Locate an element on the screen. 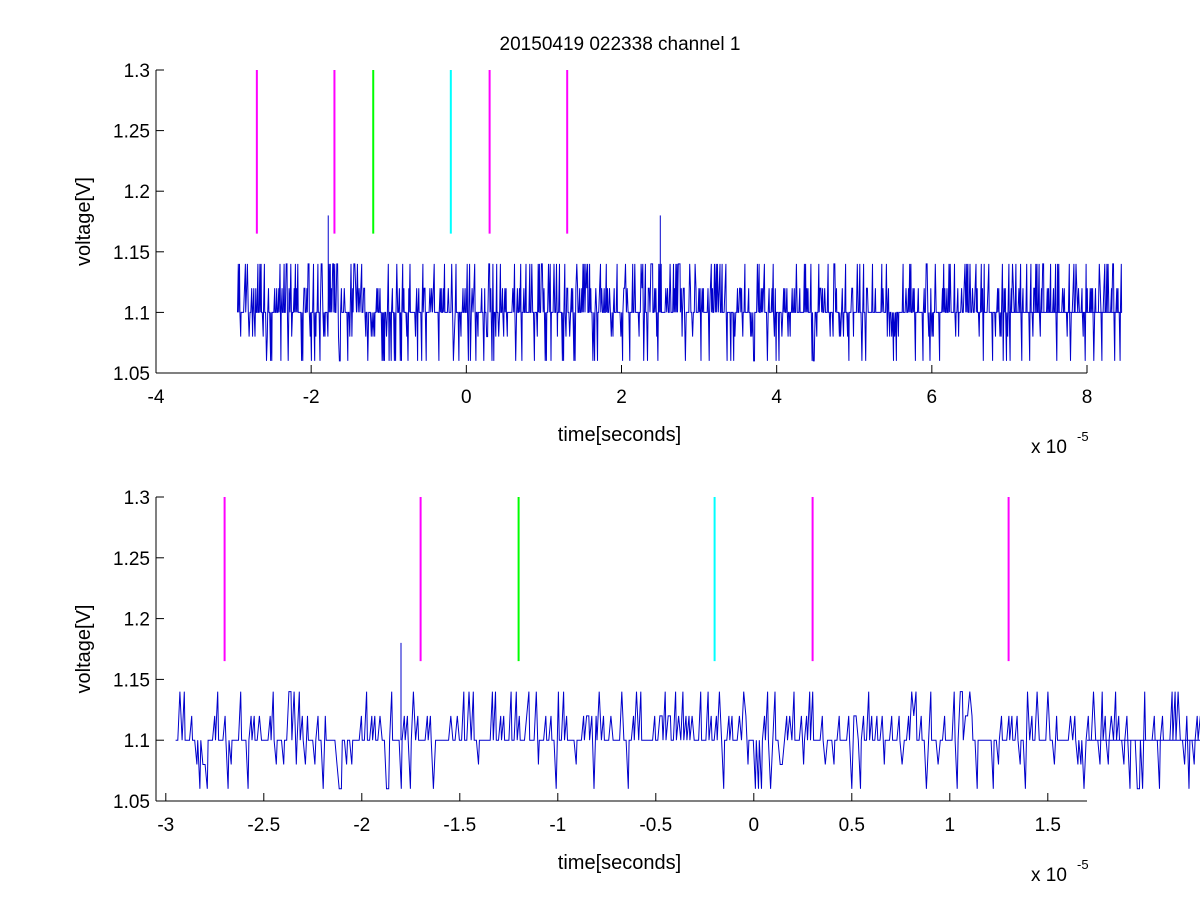 The height and width of the screenshot is (901, 1200). x-tick-label: 4 is located at coordinates (776, 397).